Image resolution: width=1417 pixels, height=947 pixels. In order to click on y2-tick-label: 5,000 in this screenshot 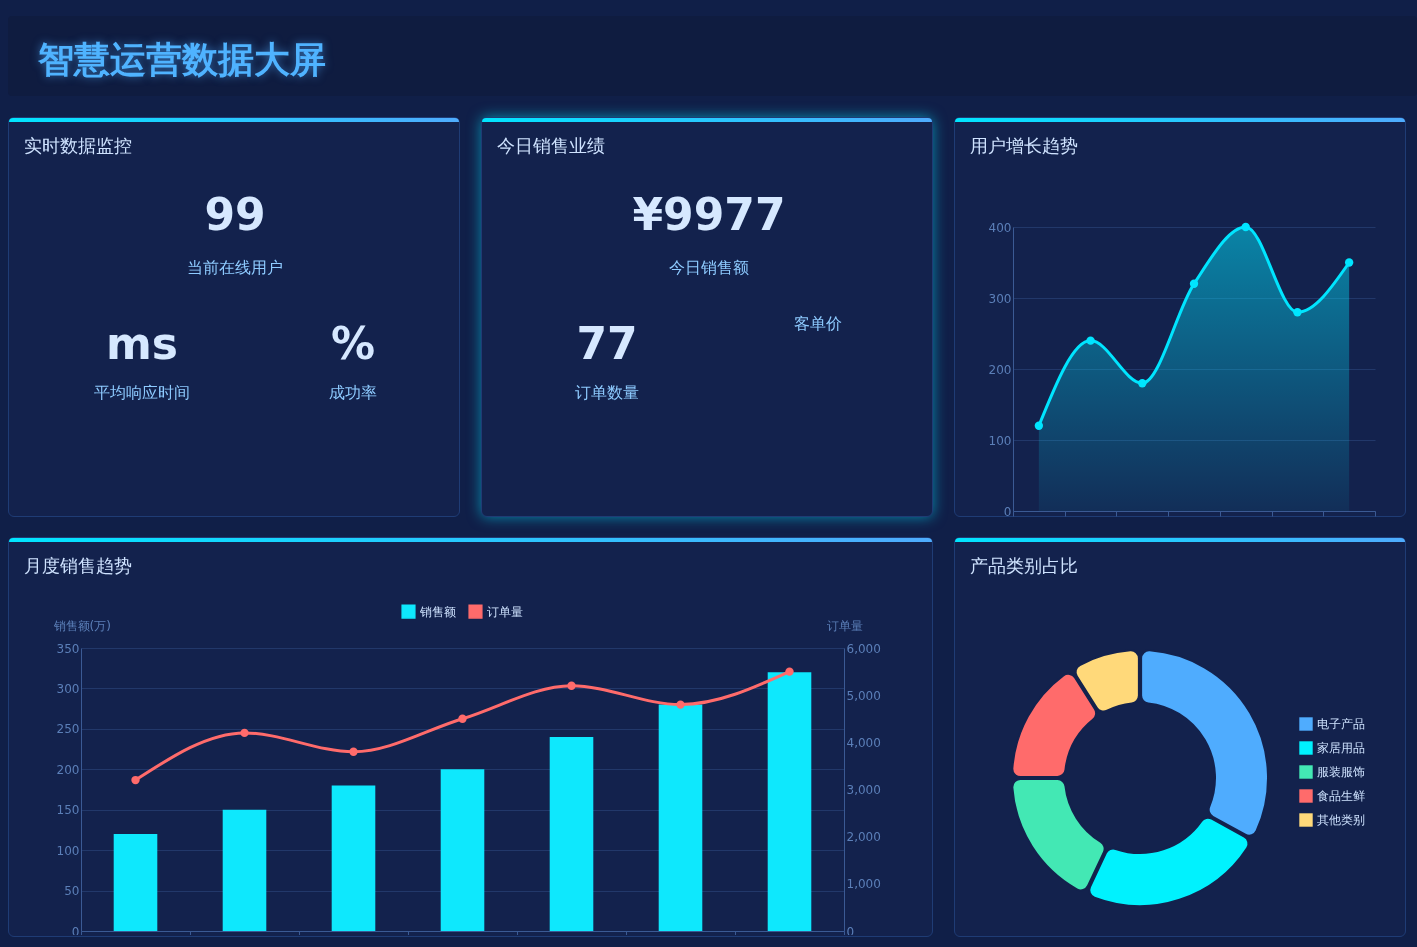, I will do `click(863, 695)`.